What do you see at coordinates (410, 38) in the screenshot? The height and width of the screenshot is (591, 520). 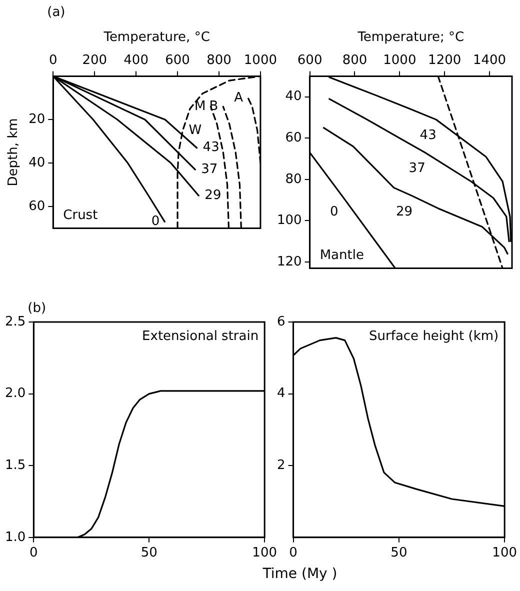 I see `x-axis-title: Temperature; °C` at bounding box center [410, 38].